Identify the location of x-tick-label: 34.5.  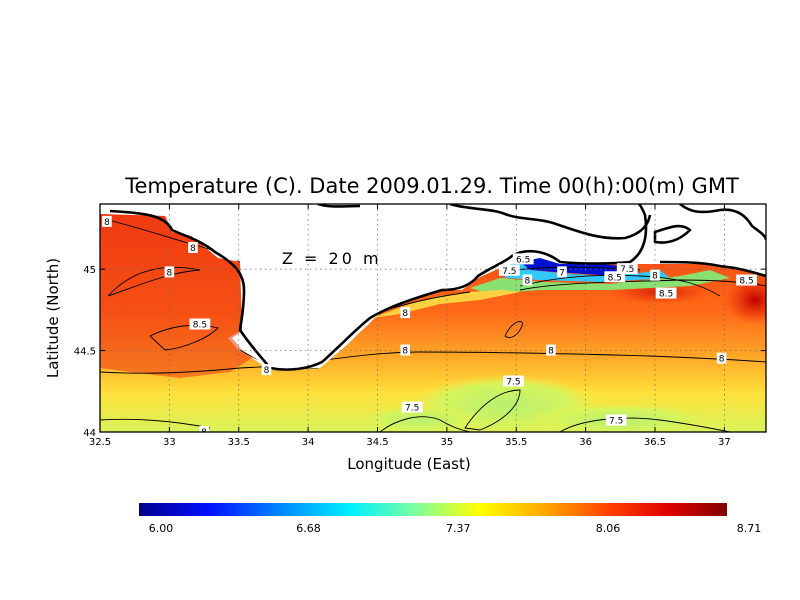
(377, 442).